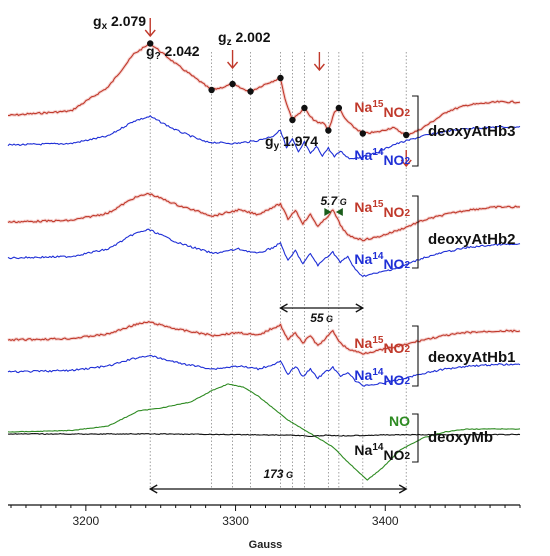  What do you see at coordinates (472, 239) in the screenshot?
I see `group-label-deoxyAtHb2: deoxyAtHb2` at bounding box center [472, 239].